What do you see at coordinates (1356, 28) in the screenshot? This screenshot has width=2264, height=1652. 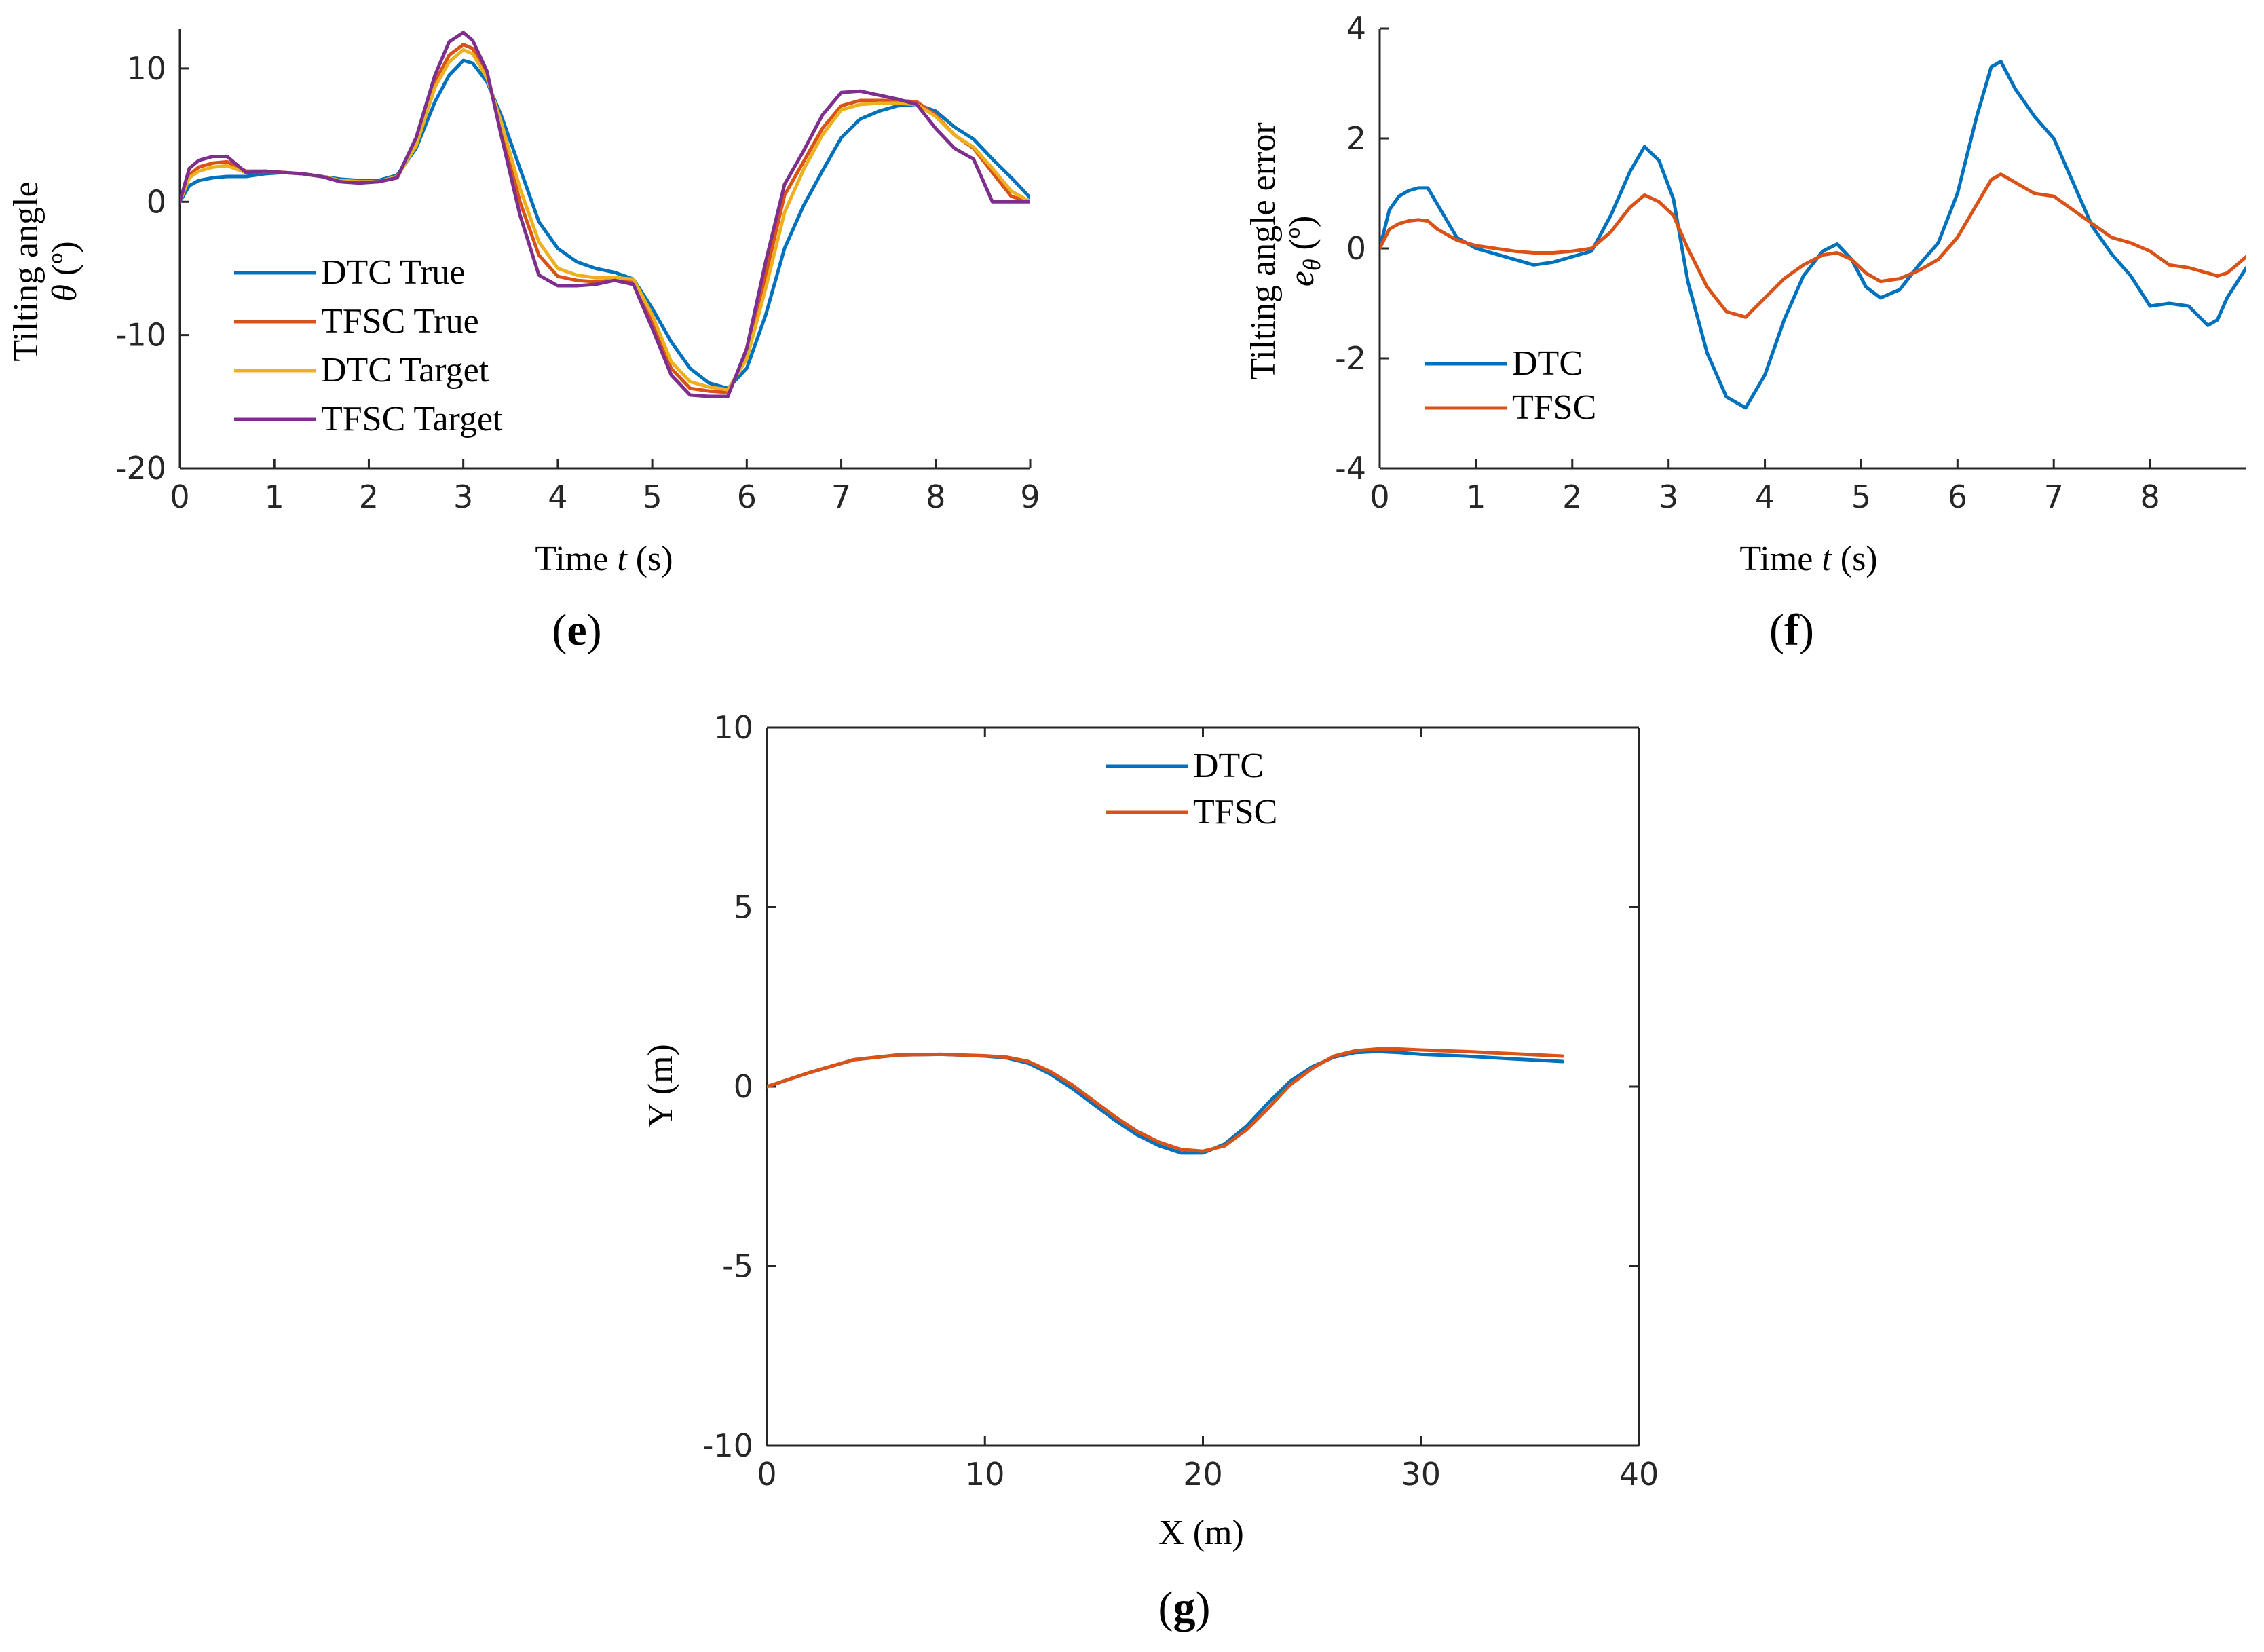 I see `y-tick-label: 4` at bounding box center [1356, 28].